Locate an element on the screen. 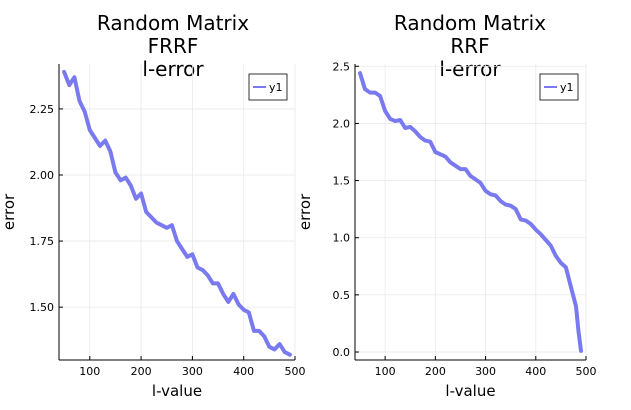 The width and height of the screenshot is (631, 410). y-tick-label: 1.50 is located at coordinates (42, 307).